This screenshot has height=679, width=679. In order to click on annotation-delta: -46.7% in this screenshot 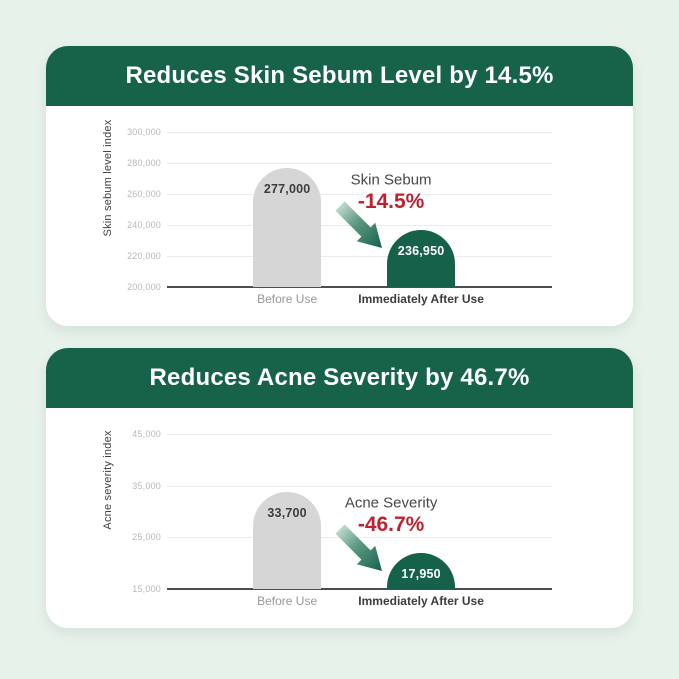, I will do `click(391, 524)`.